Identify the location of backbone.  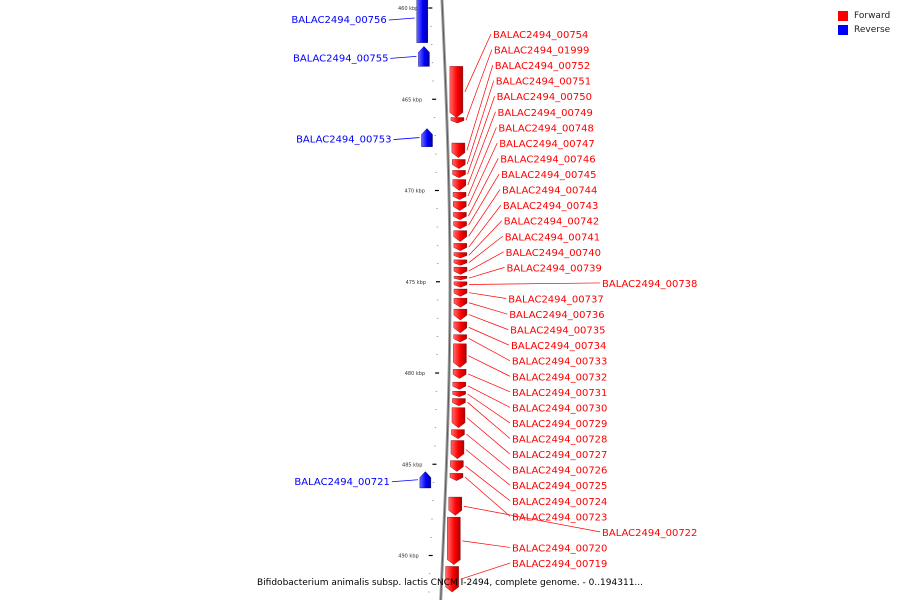
(445, 300).